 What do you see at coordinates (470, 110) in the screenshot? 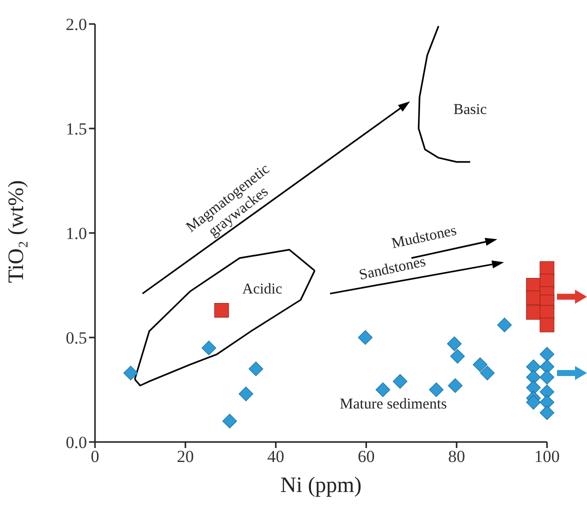
I see `annotation: Basic` at bounding box center [470, 110].